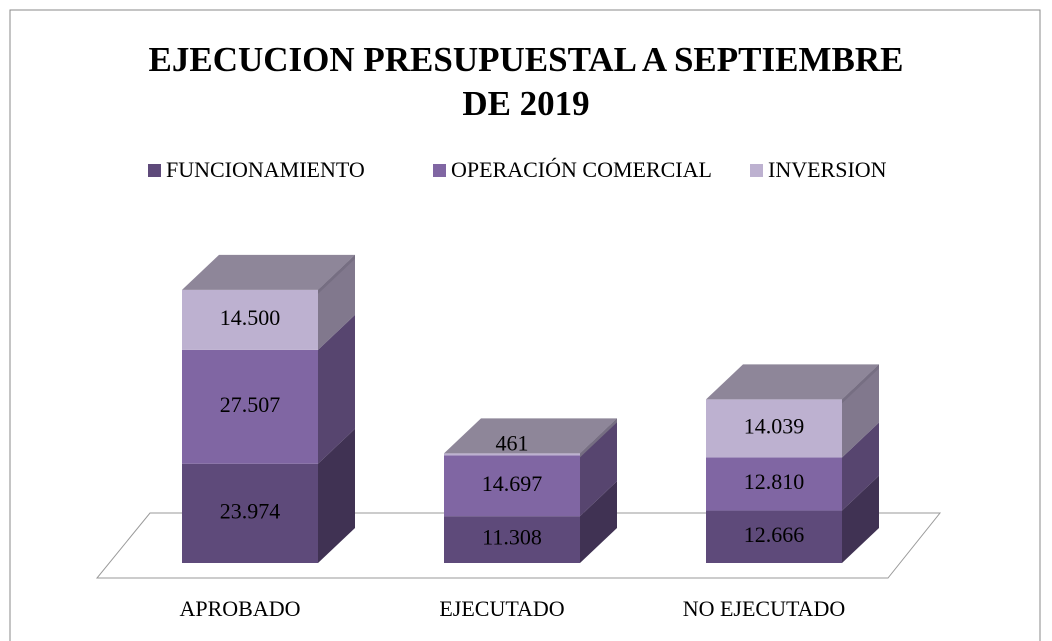 Image resolution: width=1052 pixels, height=641 pixels. Describe the element at coordinates (265, 169) in the screenshot. I see `legend-label: FUNCIONAMIENTO` at that location.